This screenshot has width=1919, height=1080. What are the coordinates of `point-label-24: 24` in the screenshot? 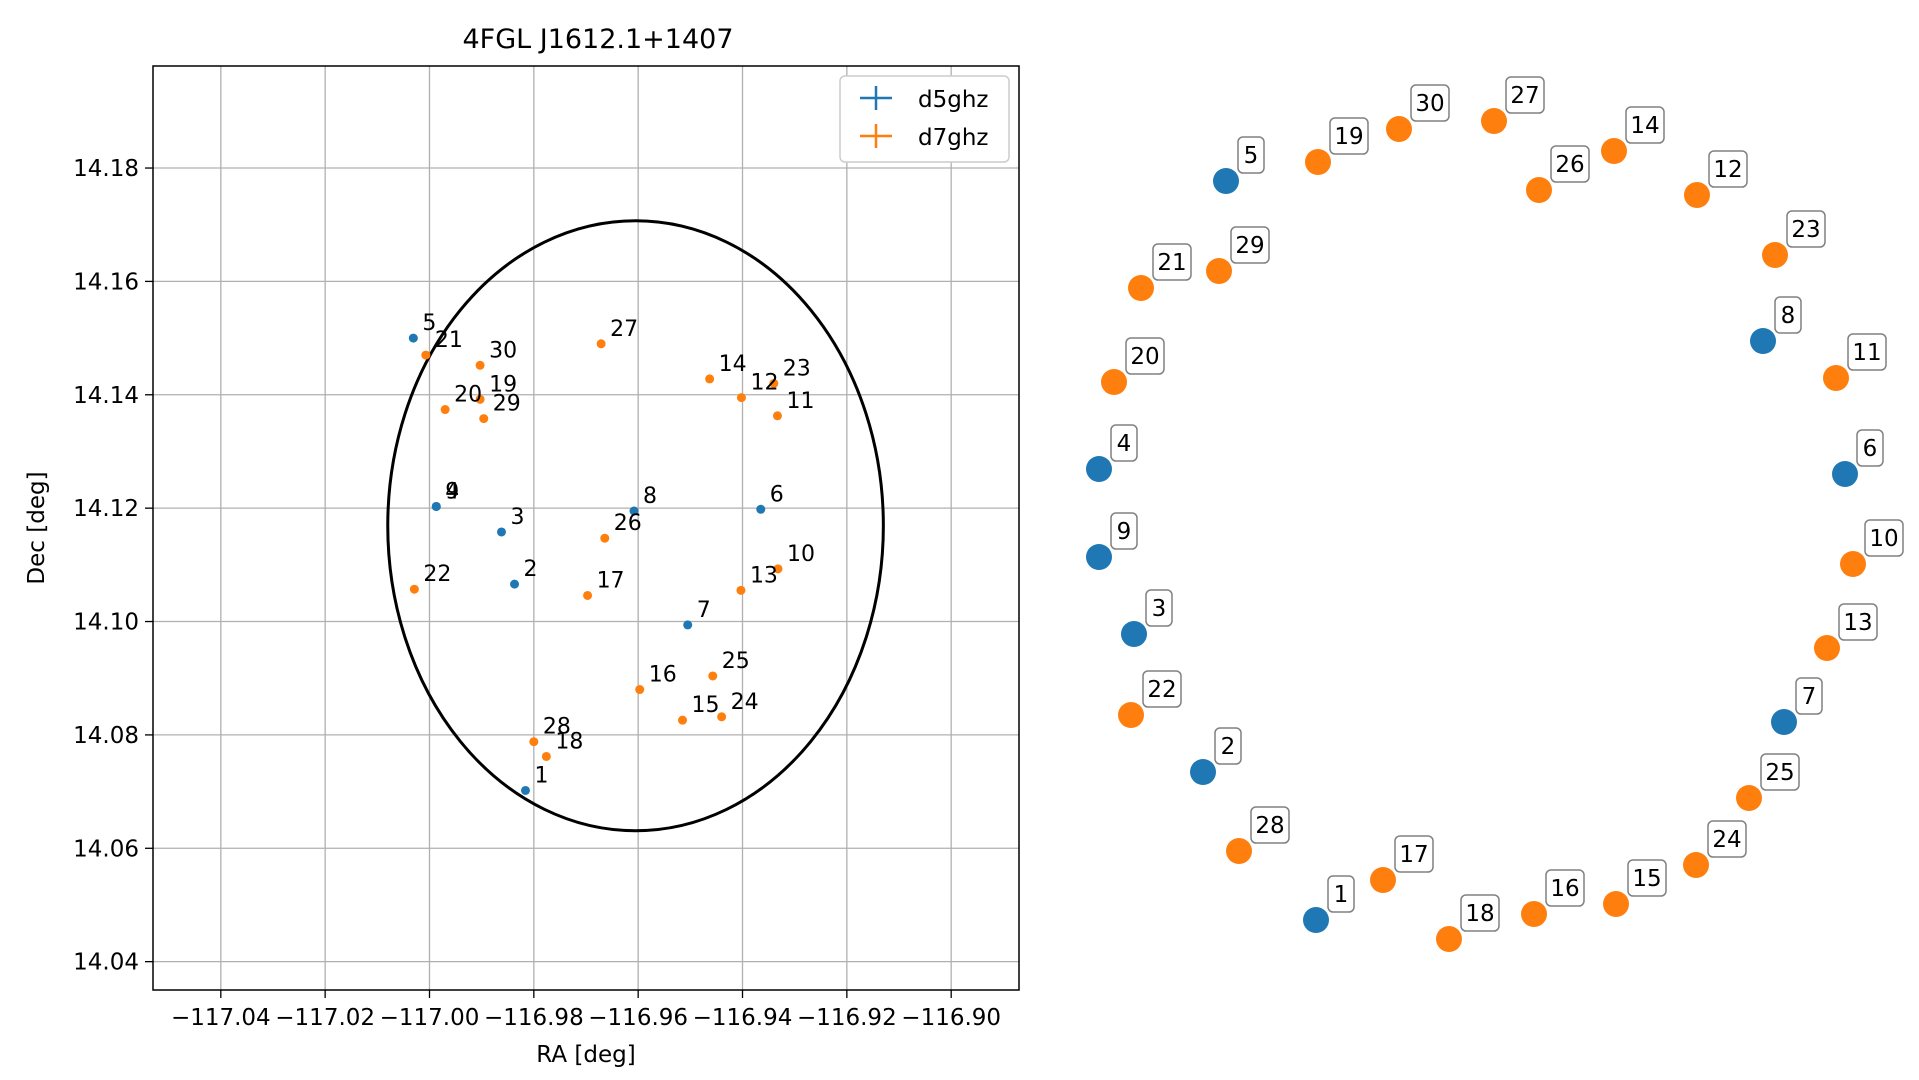 It's located at (745, 702).